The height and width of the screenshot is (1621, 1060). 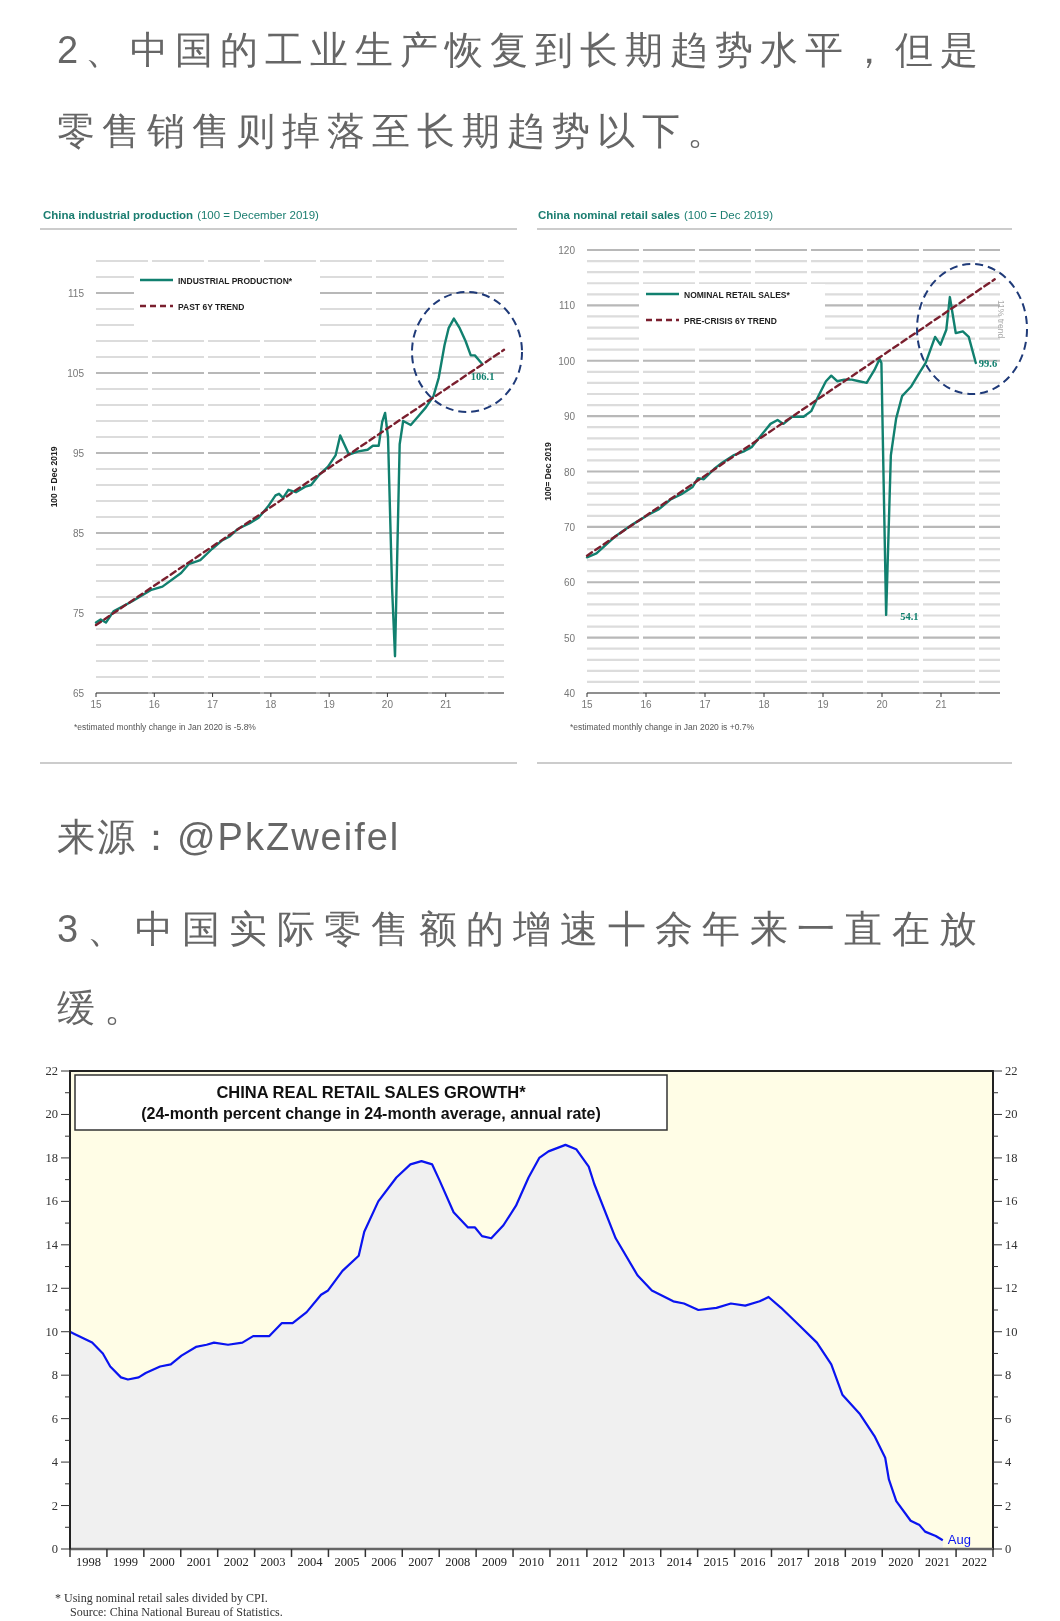 I want to click on y-tick-label: 10, so click(x=51, y=1331).